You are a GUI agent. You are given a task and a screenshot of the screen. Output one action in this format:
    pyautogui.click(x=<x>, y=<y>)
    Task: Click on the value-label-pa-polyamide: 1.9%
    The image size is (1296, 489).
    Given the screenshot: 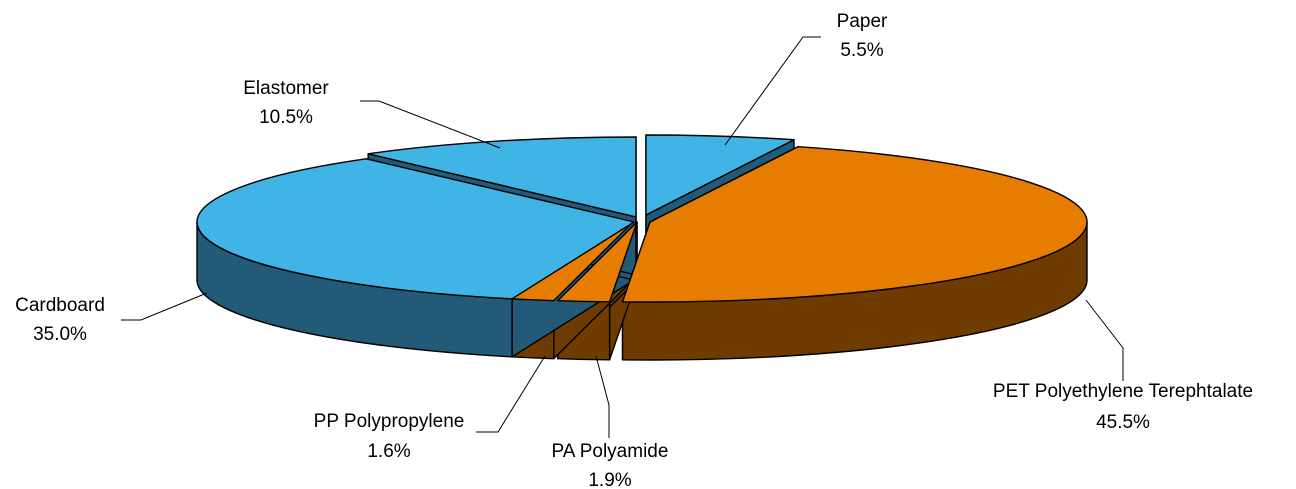 What is the action you would take?
    pyautogui.click(x=609, y=479)
    